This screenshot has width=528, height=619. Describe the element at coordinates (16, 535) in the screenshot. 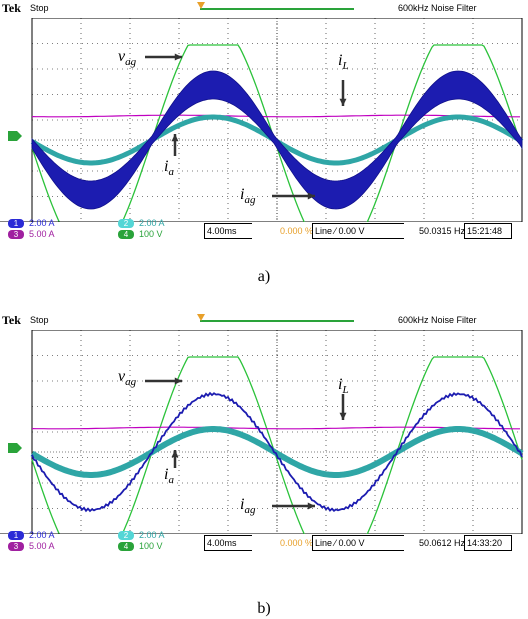

I see `channel-1-badge: 1` at that location.